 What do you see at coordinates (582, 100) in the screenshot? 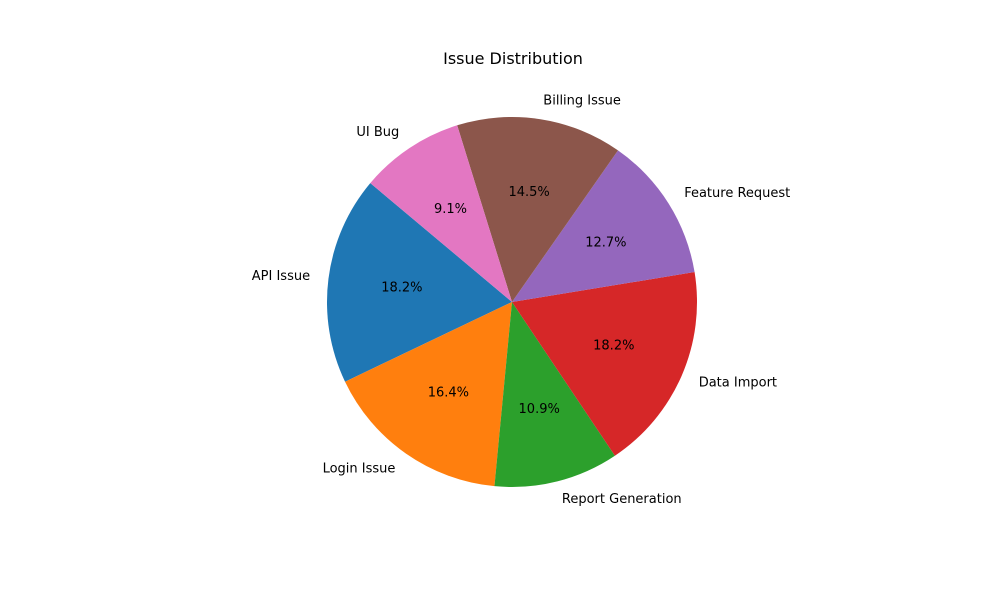
I see `slice-label-billing-issue: Billing Issue` at bounding box center [582, 100].